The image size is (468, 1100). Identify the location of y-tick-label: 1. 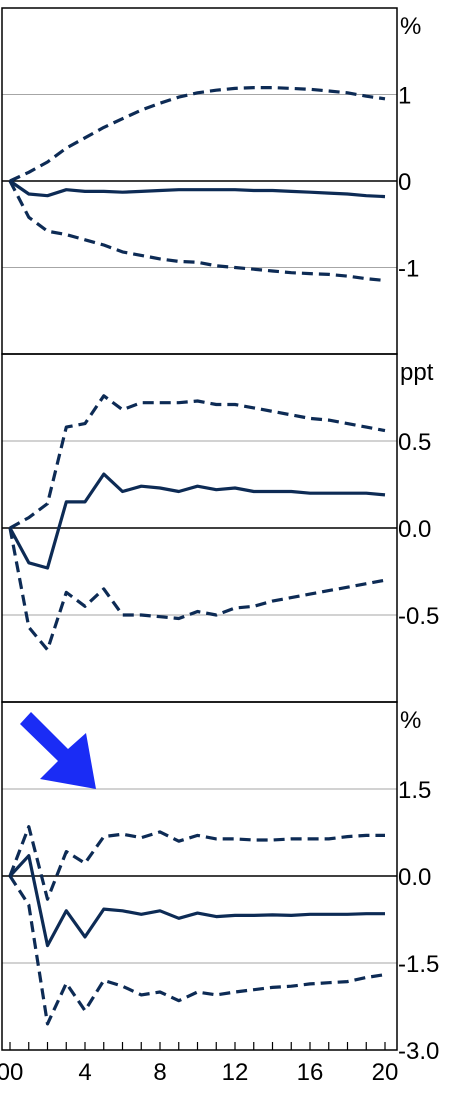
(404, 96).